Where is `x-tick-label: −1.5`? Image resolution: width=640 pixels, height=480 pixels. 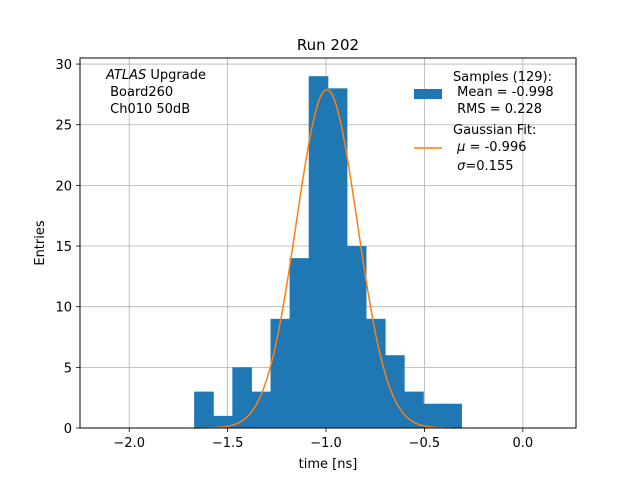 x-tick-label: −1.5 is located at coordinates (228, 443).